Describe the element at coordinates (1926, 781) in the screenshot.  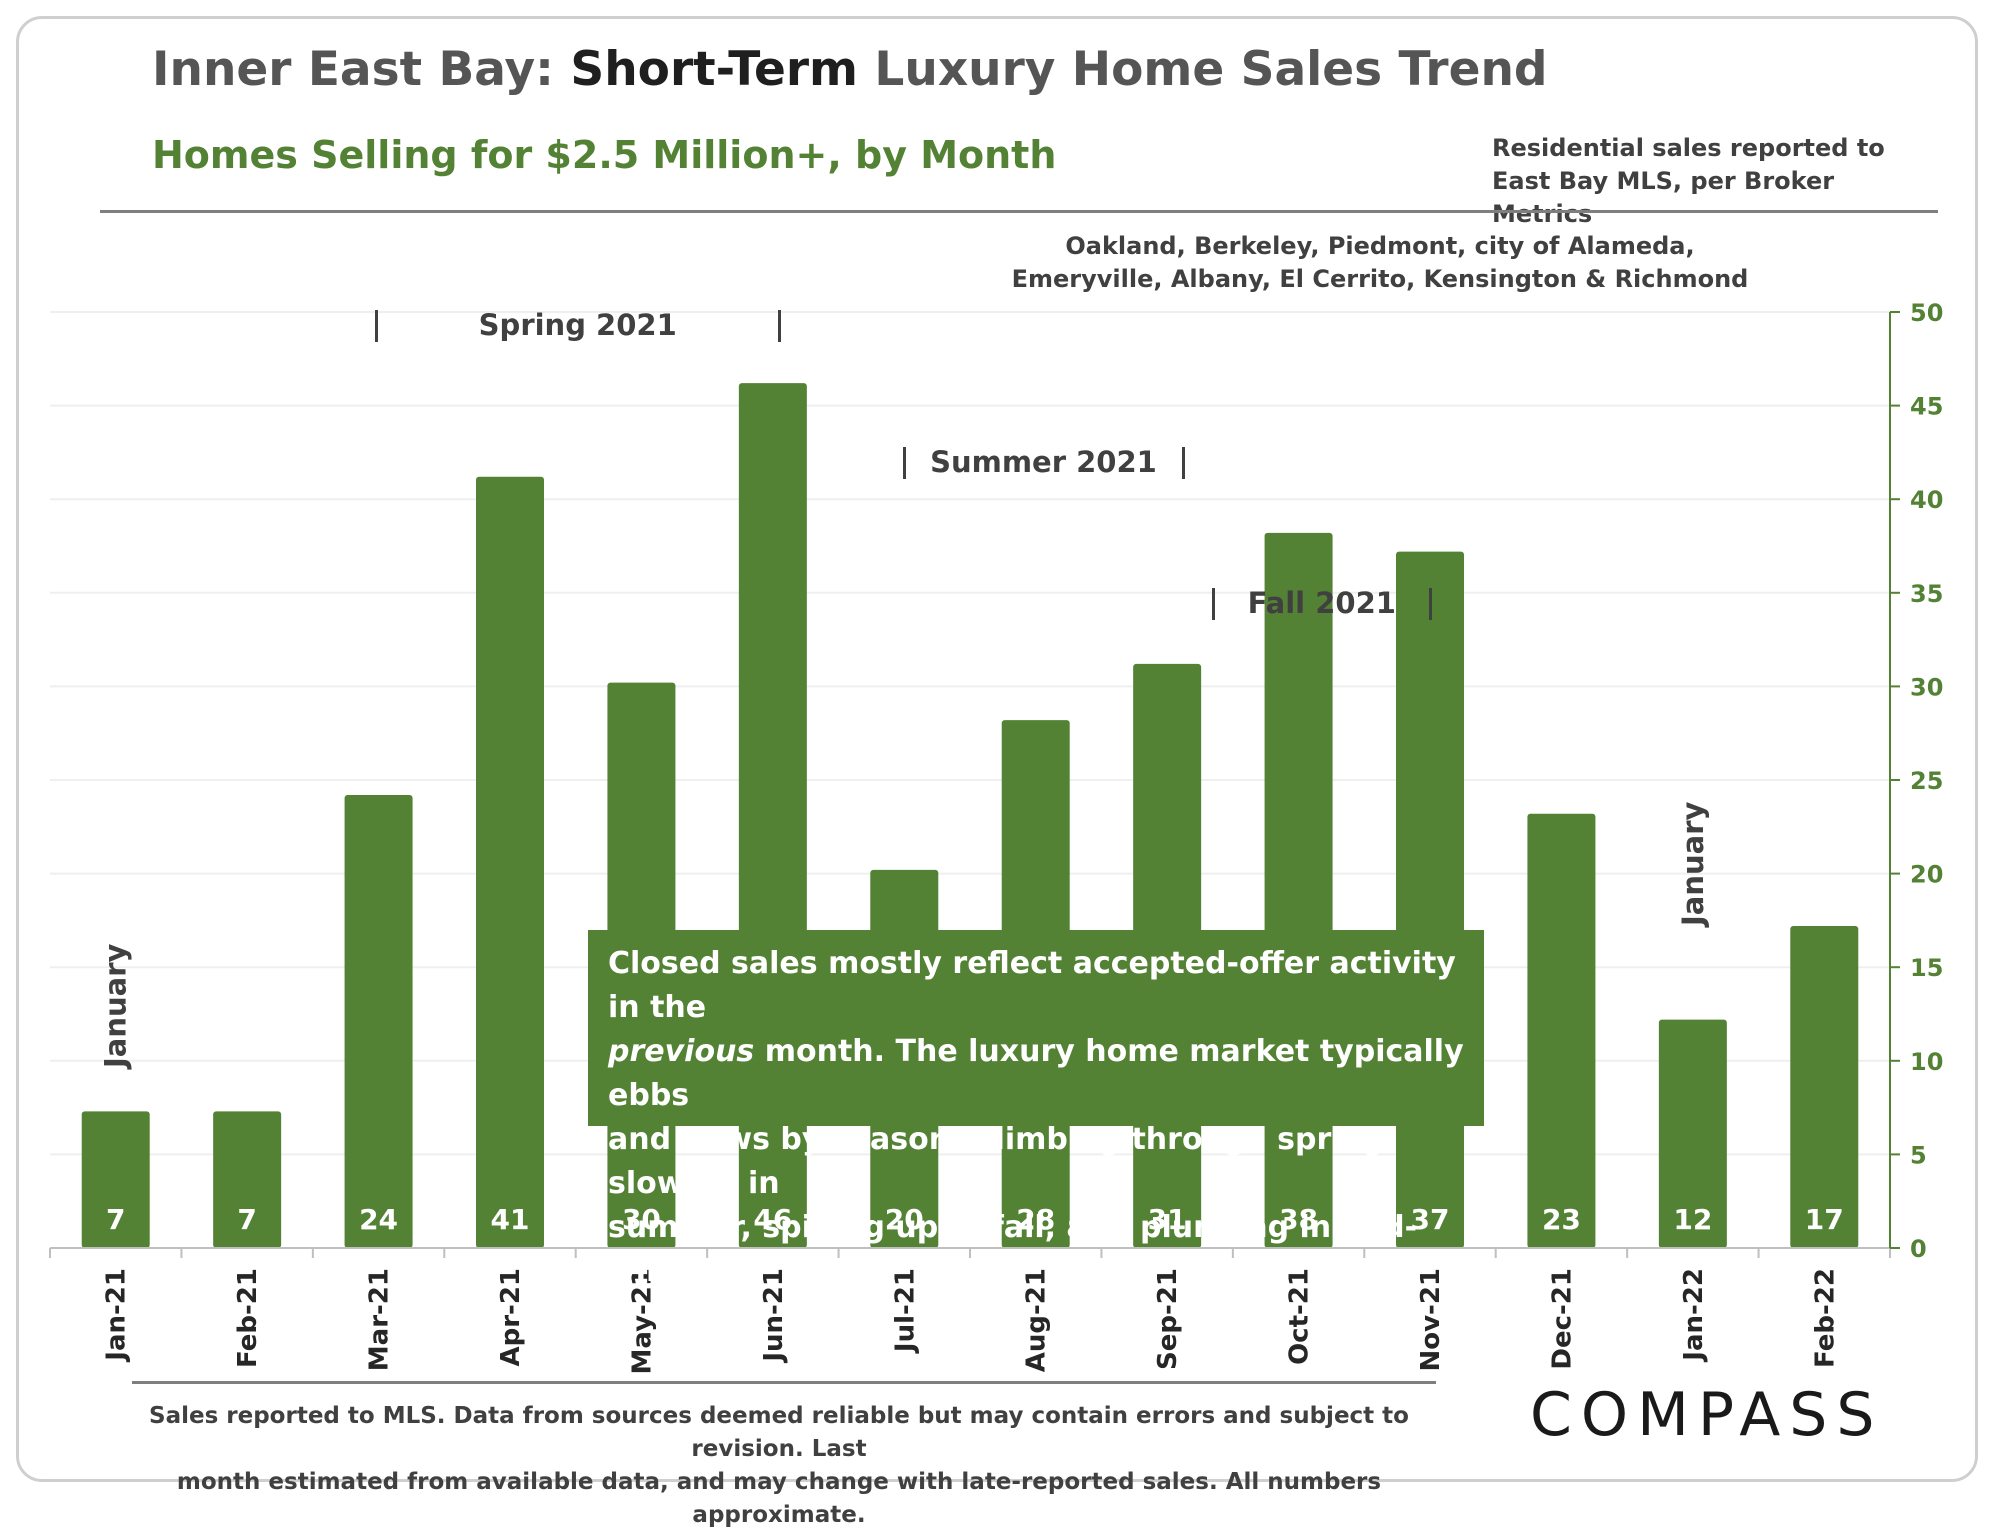
I see `y-tick-label: 25` at that location.